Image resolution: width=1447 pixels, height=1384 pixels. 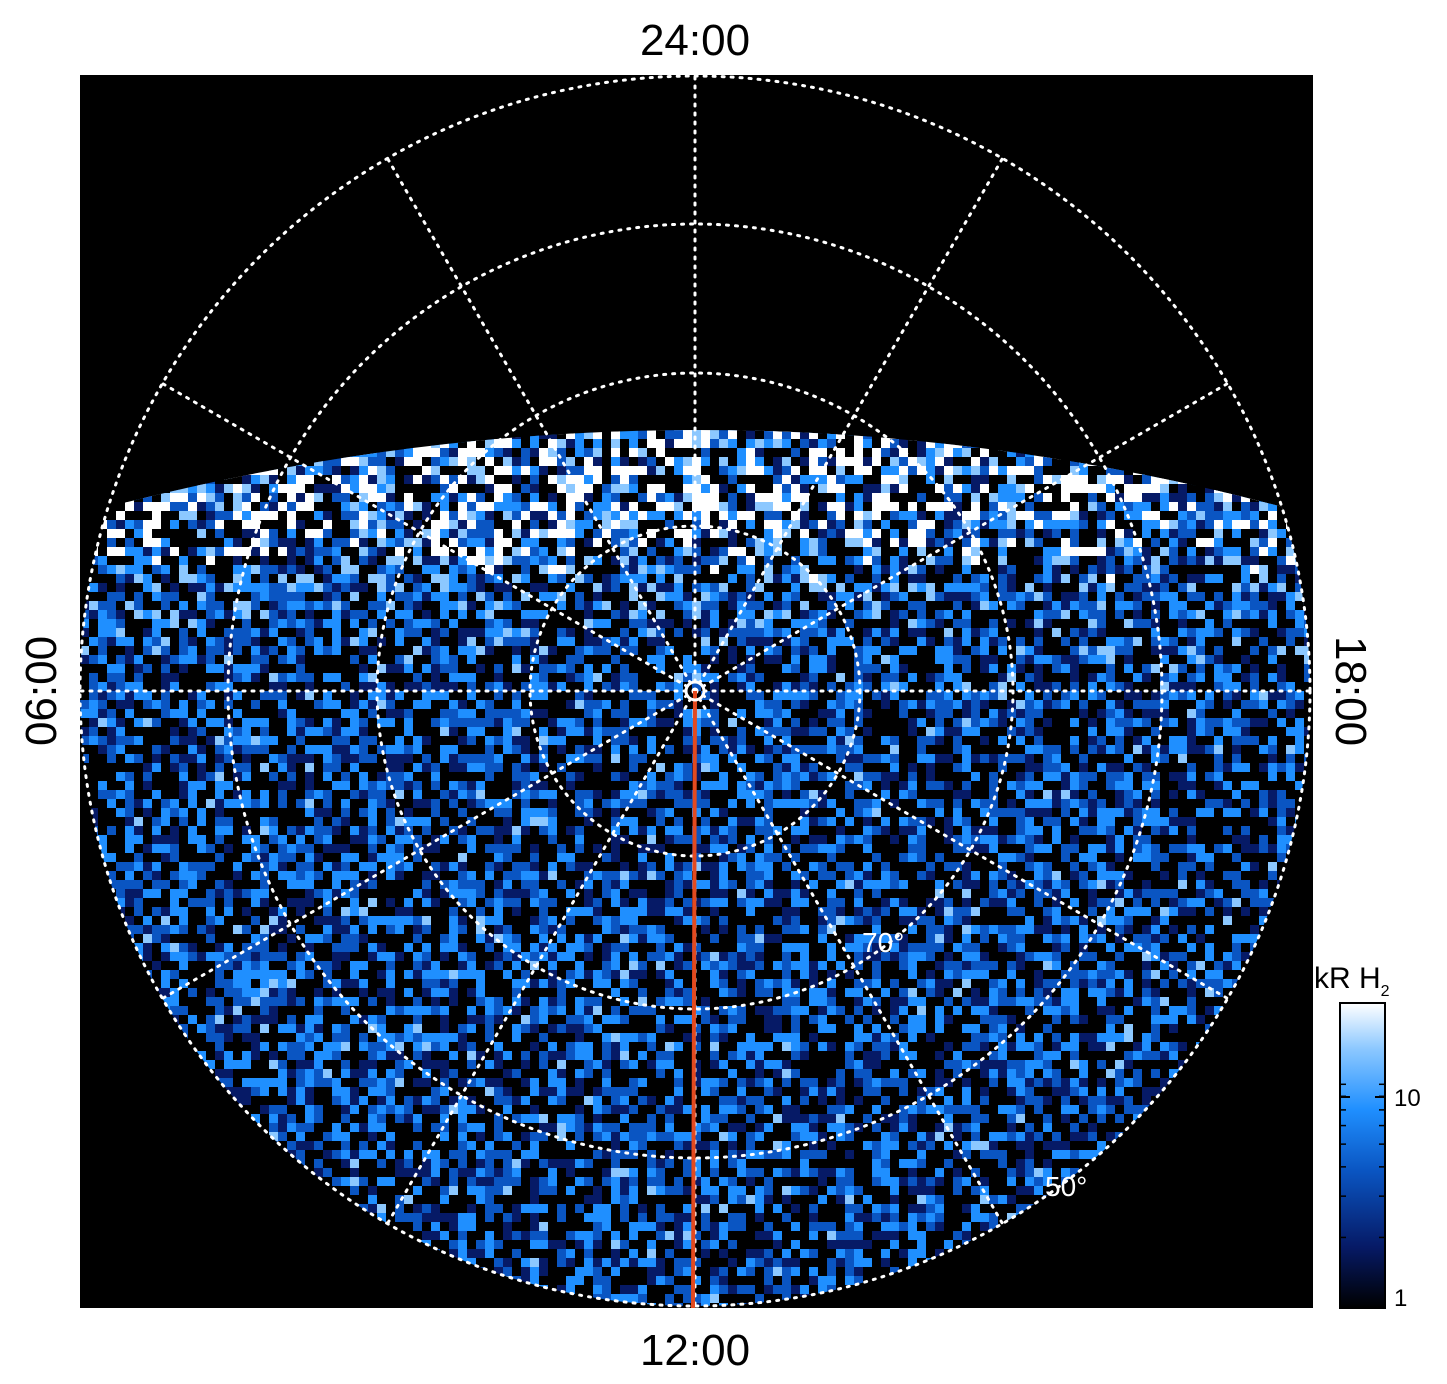 What do you see at coordinates (1066, 1186) in the screenshot?
I see `latitude-label-outer: 50°` at bounding box center [1066, 1186].